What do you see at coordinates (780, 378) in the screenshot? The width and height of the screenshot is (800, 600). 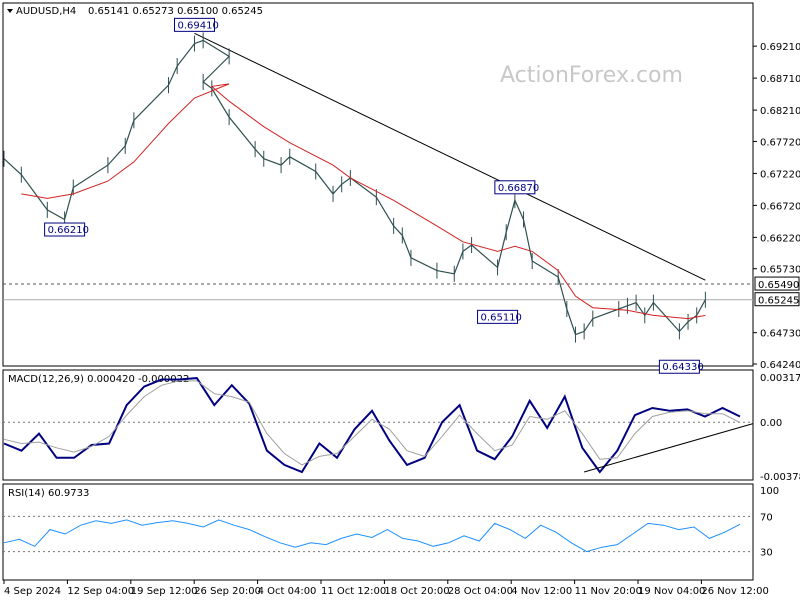 I see `macd-tick-label: 0.003175` at bounding box center [780, 378].